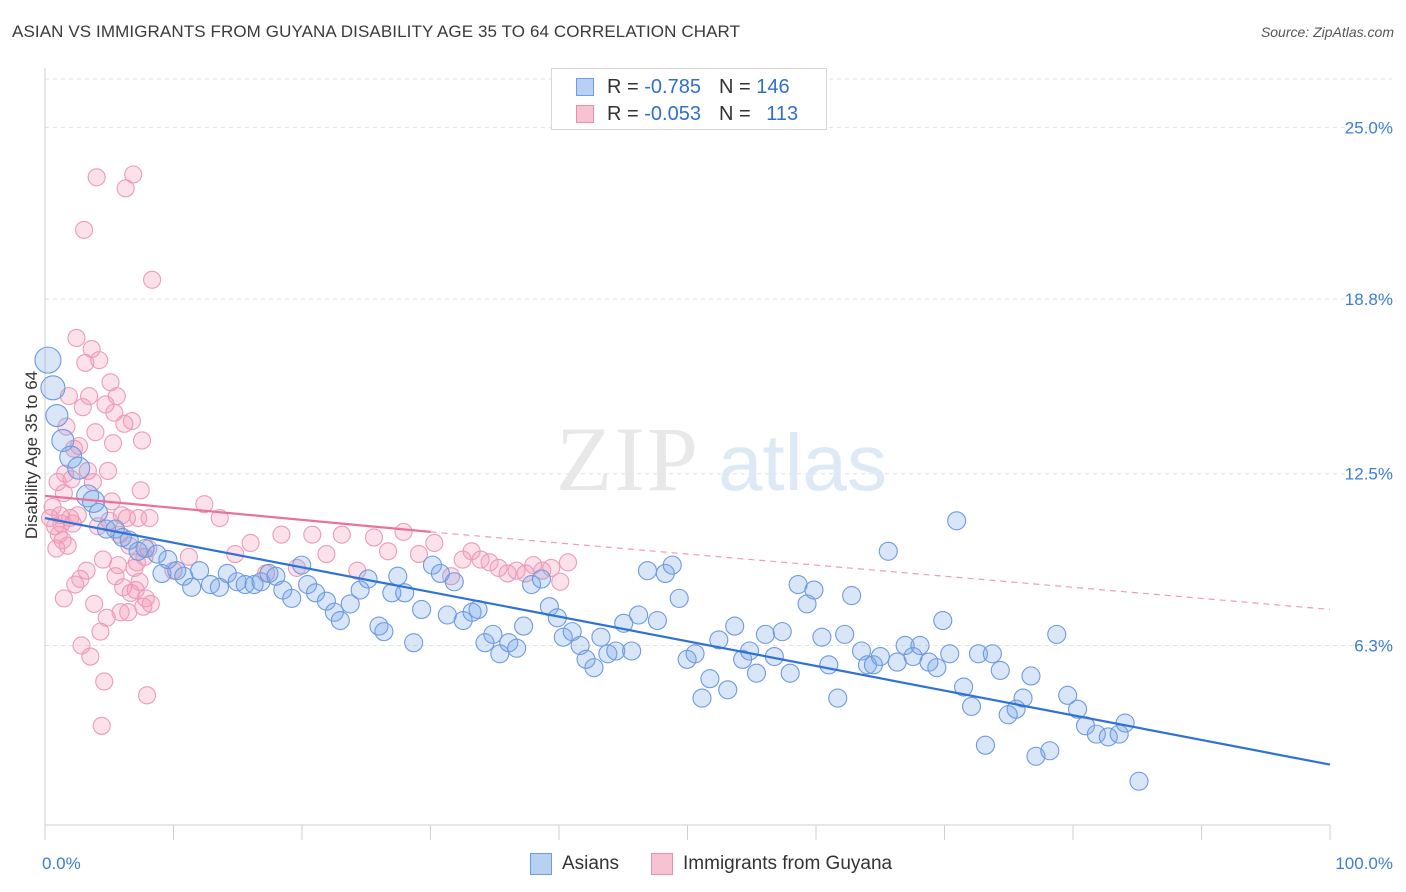  Describe the element at coordinates (541, 864) in the screenshot. I see `series-swatch-asians` at that location.